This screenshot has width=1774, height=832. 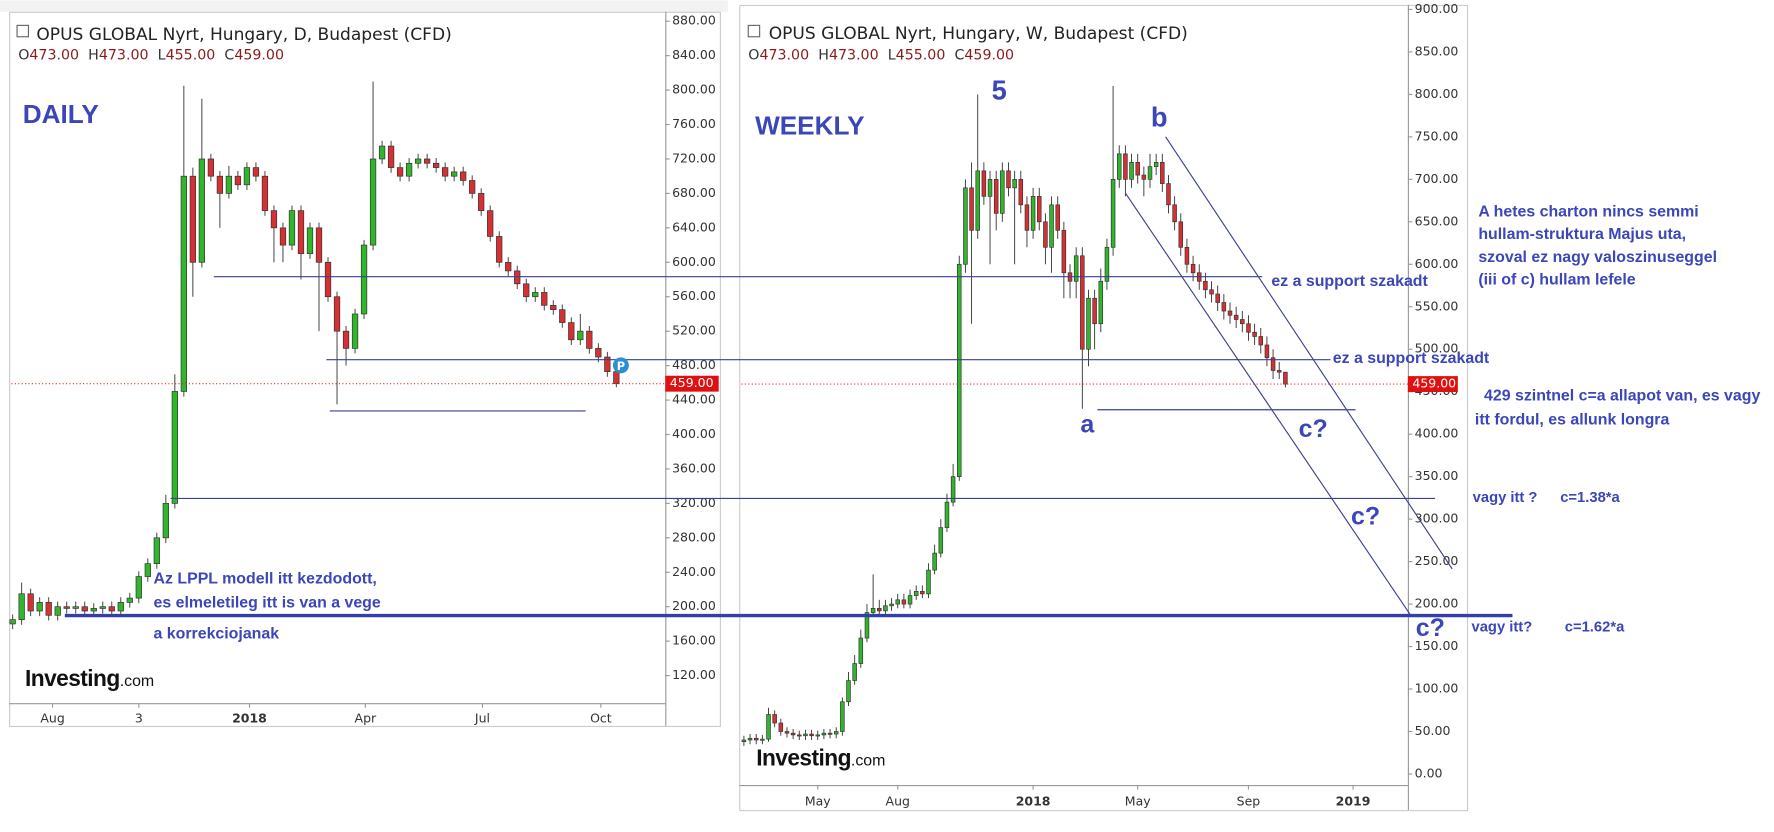 What do you see at coordinates (139, 717) in the screenshot?
I see `x-tick-label: 3` at bounding box center [139, 717].